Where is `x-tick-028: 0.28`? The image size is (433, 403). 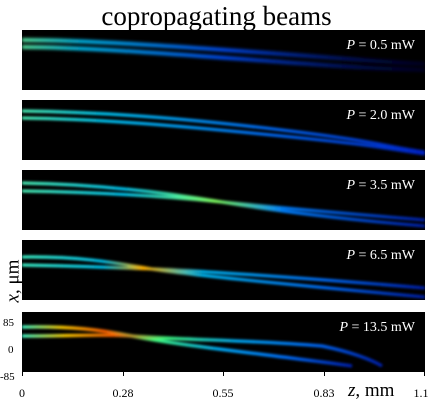
x-tick-028: 0.28 is located at coordinates (123, 393).